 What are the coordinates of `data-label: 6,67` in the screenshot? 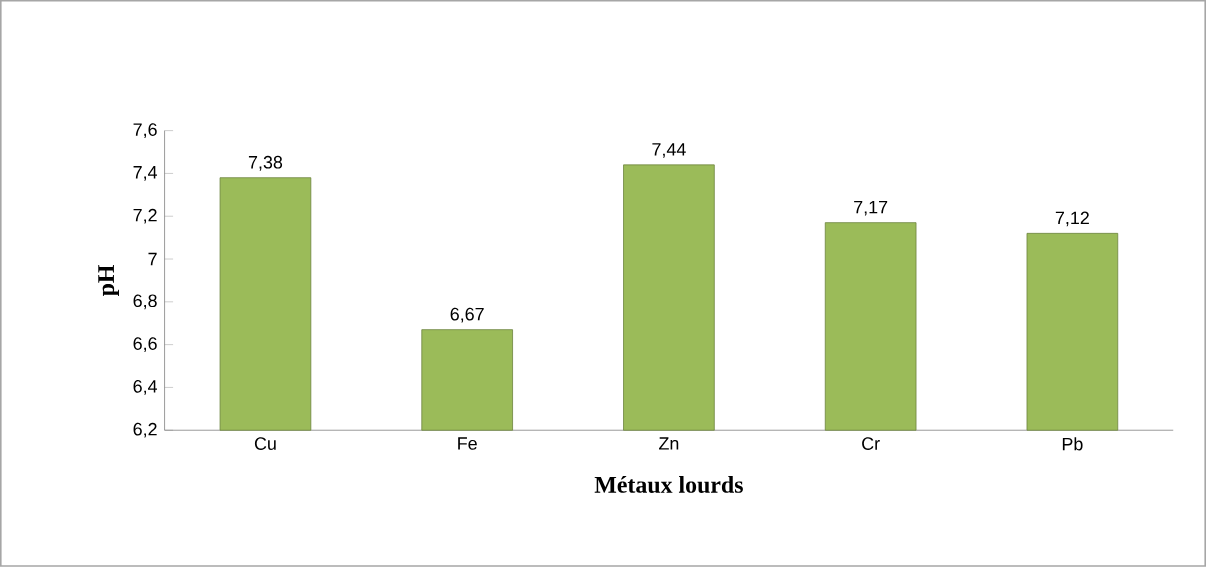 It's located at (467, 315).